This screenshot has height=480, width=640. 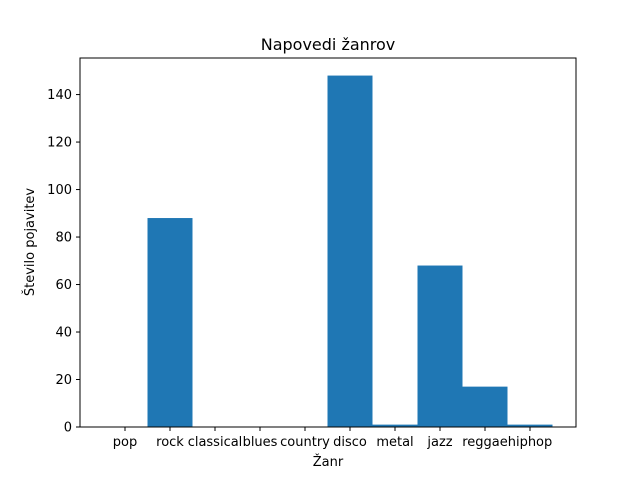 I want to click on x-tick-label: country, so click(x=305, y=442).